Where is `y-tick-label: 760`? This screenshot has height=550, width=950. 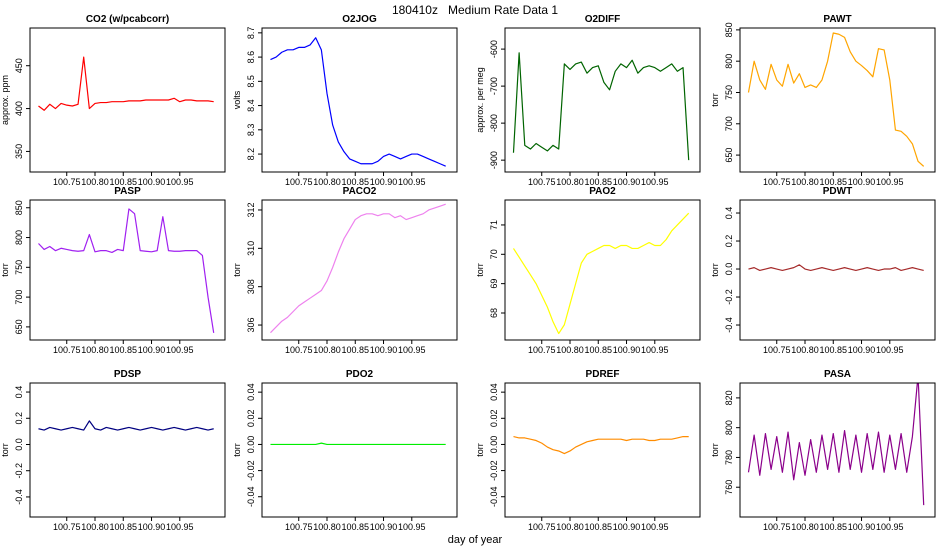
y-tick-label: 760 is located at coordinates (729, 487).